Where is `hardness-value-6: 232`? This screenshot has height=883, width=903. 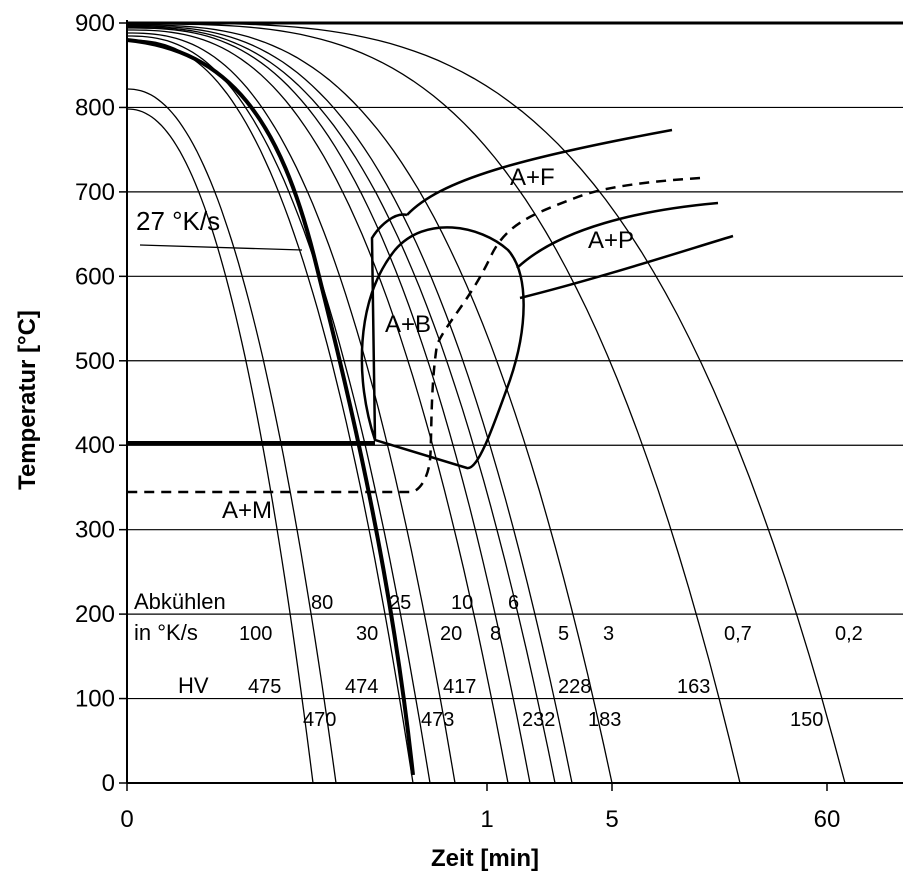 hardness-value-6: 232 is located at coordinates (538, 720).